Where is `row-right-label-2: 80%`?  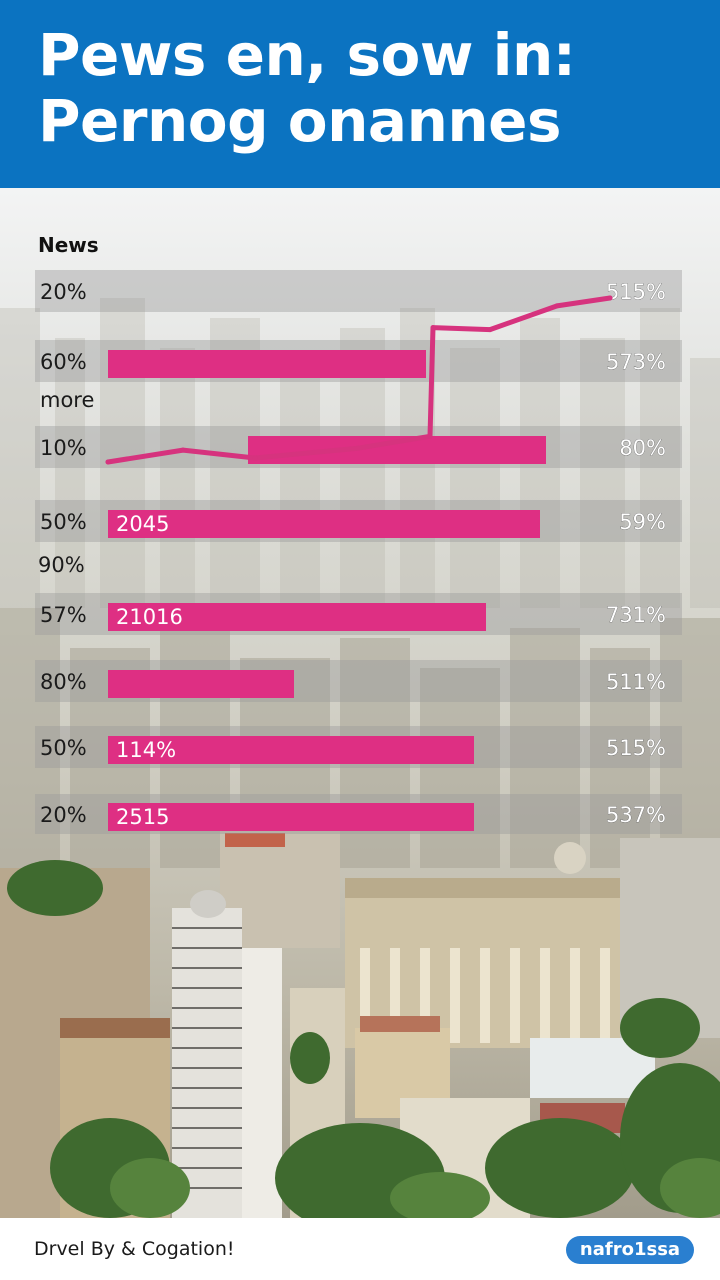 row-right-label-2: 80% is located at coordinates (642, 448).